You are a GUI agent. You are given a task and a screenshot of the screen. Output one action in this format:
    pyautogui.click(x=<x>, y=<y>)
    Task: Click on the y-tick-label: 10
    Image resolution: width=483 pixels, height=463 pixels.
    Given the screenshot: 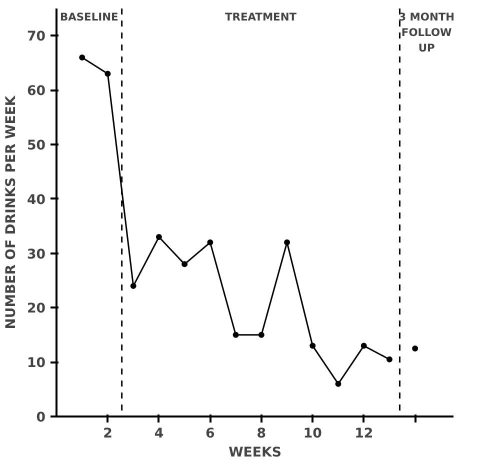 What is the action you would take?
    pyautogui.click(x=36, y=364)
    